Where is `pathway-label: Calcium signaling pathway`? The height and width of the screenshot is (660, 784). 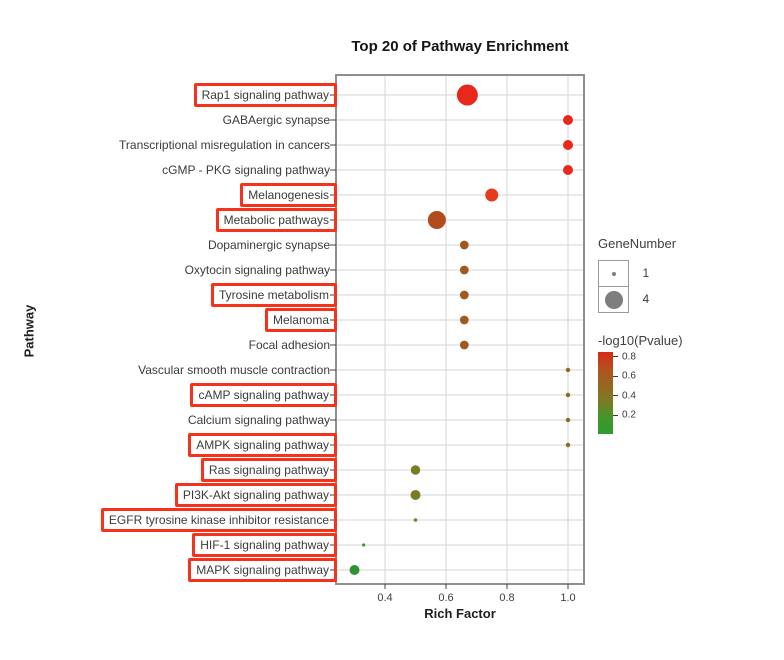 pathway-label: Calcium signaling pathway is located at coordinates (258, 420).